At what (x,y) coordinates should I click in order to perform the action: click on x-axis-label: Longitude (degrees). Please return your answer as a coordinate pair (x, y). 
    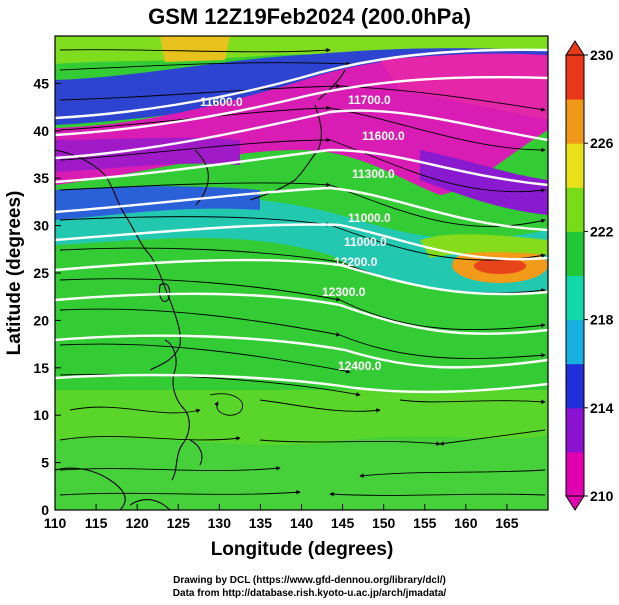
    Looking at the image, I should click on (302, 549).